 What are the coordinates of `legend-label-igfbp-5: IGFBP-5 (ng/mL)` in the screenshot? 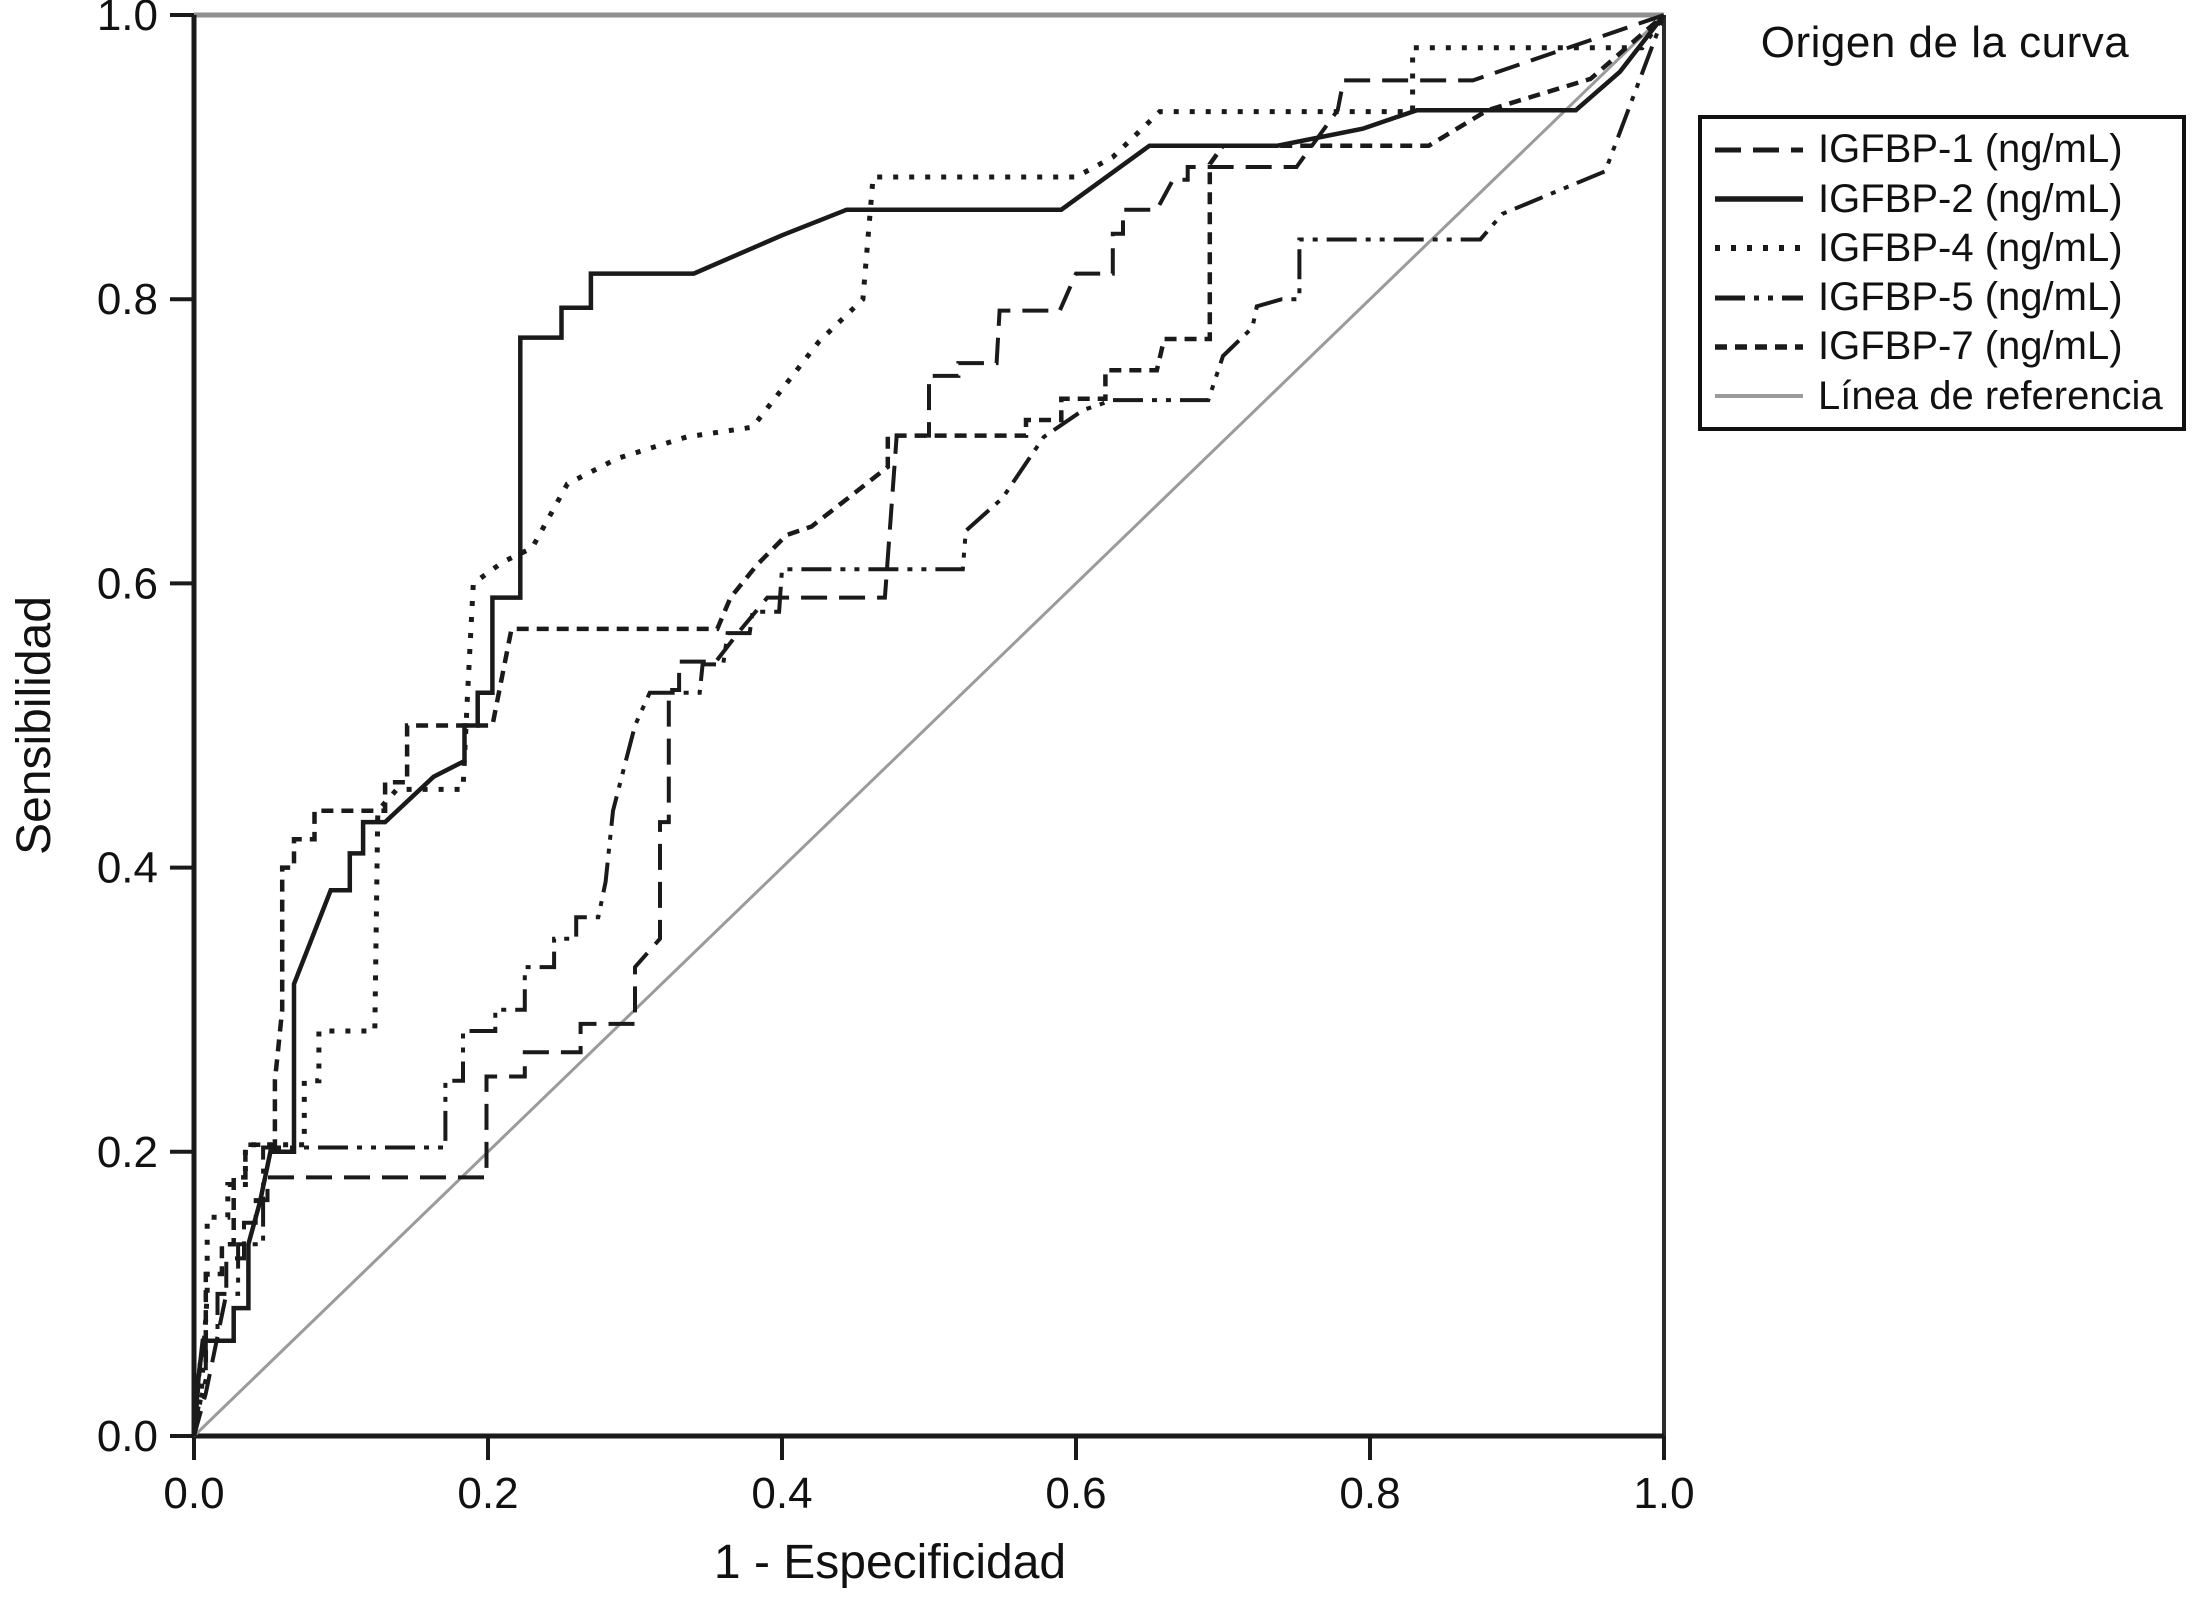 It's located at (1970, 297).